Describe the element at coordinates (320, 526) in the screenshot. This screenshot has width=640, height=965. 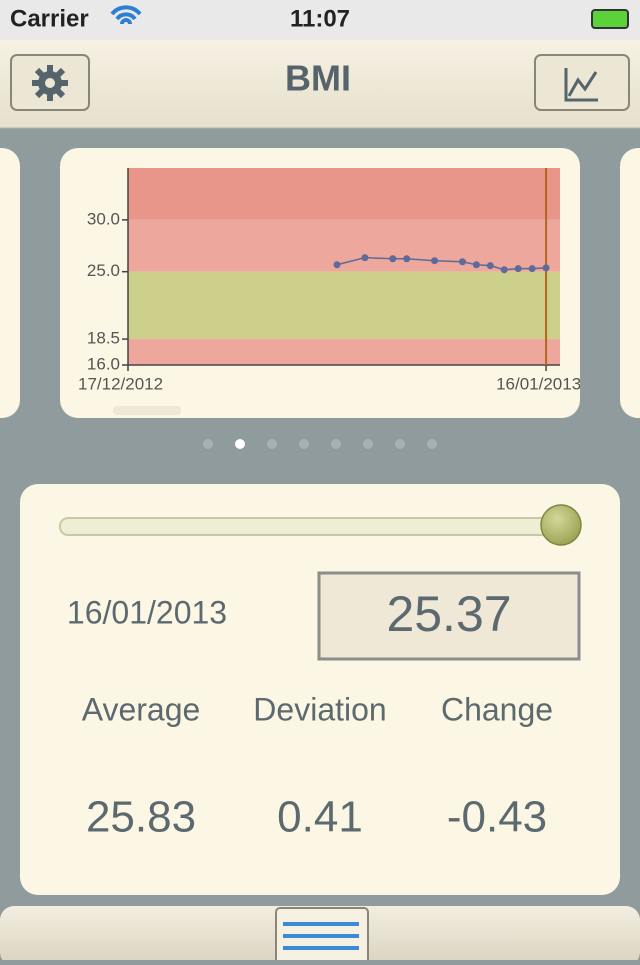
I see `slider-track` at that location.